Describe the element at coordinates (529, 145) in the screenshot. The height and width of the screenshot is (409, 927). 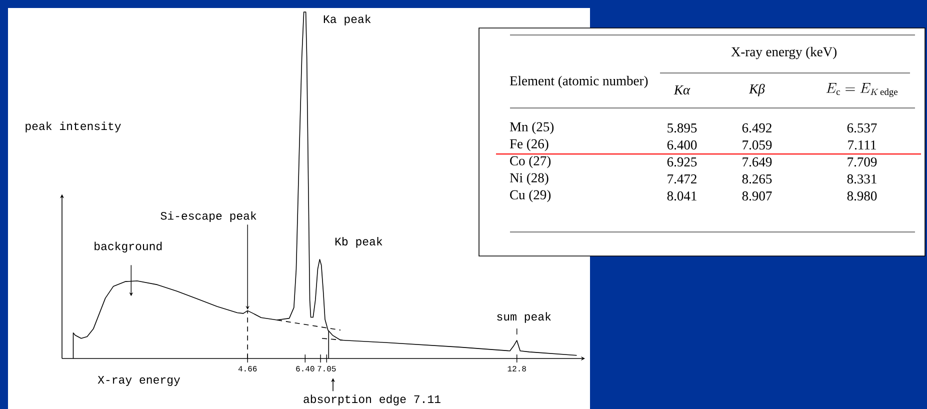
I see `y-tick-label: Fe (26)` at that location.